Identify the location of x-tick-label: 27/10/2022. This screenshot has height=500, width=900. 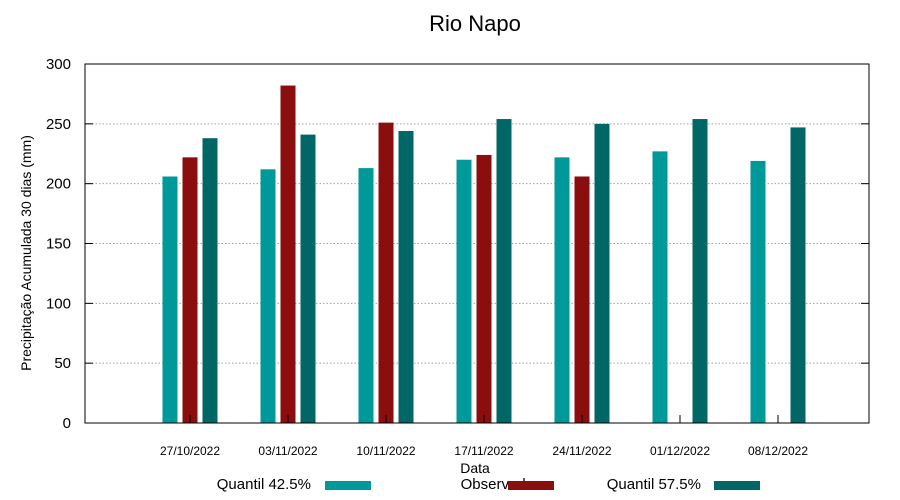
(190, 451).